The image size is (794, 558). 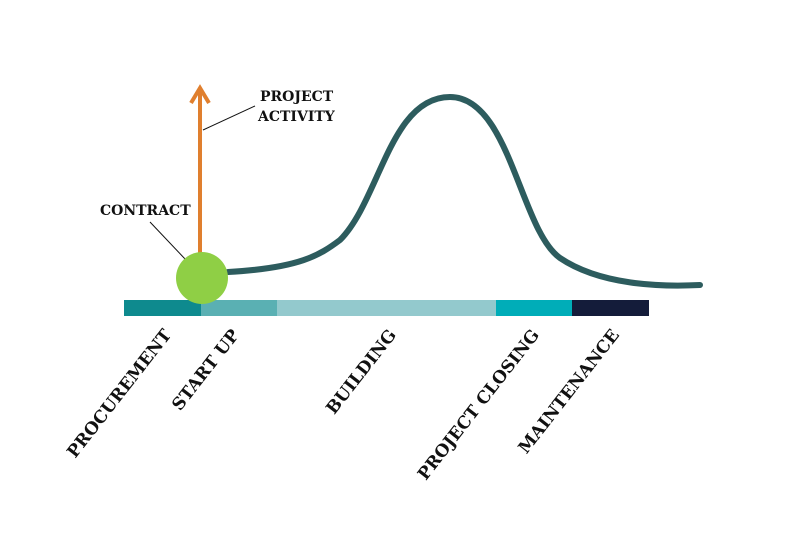 What do you see at coordinates (361, 372) in the screenshot?
I see `phase-label: BUILDING` at bounding box center [361, 372].